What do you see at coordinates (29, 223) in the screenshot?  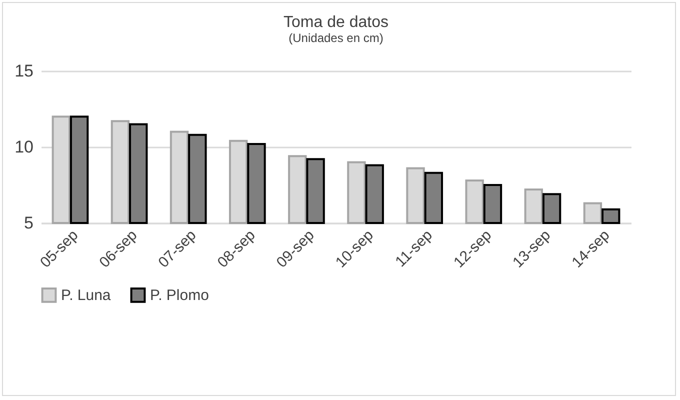 I see `y-tick-label: 5` at bounding box center [29, 223].